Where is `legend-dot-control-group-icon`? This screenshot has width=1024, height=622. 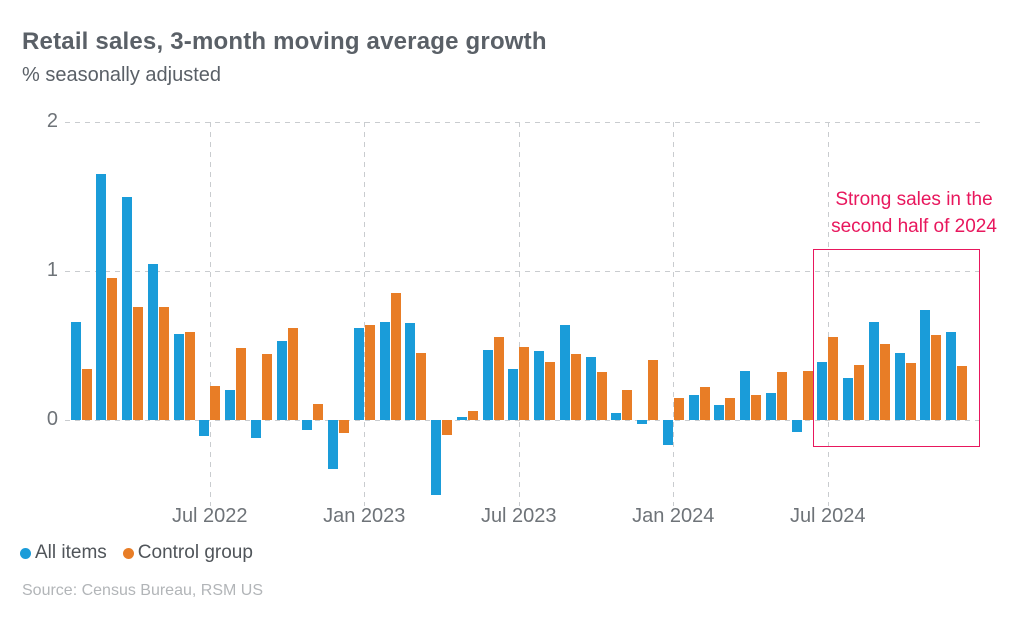
legend-dot-control-group-icon is located at coordinates (128, 553).